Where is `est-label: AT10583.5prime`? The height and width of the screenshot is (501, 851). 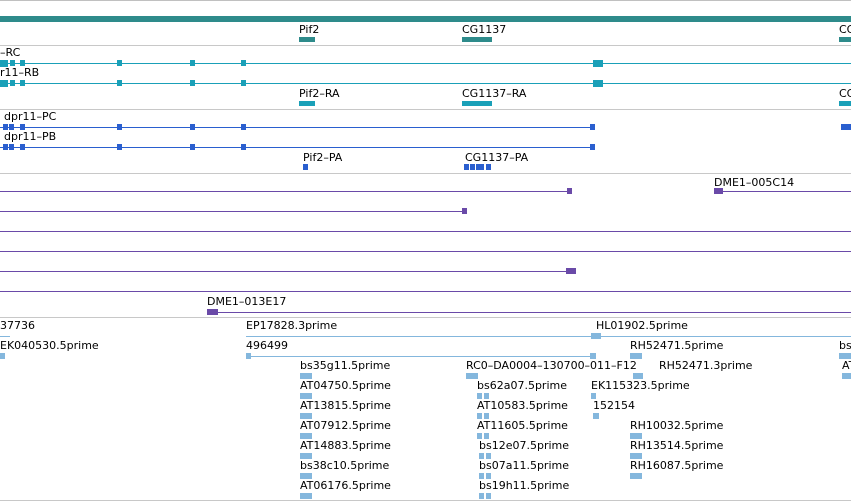
est-label: AT10583.5prime is located at coordinates (522, 405).